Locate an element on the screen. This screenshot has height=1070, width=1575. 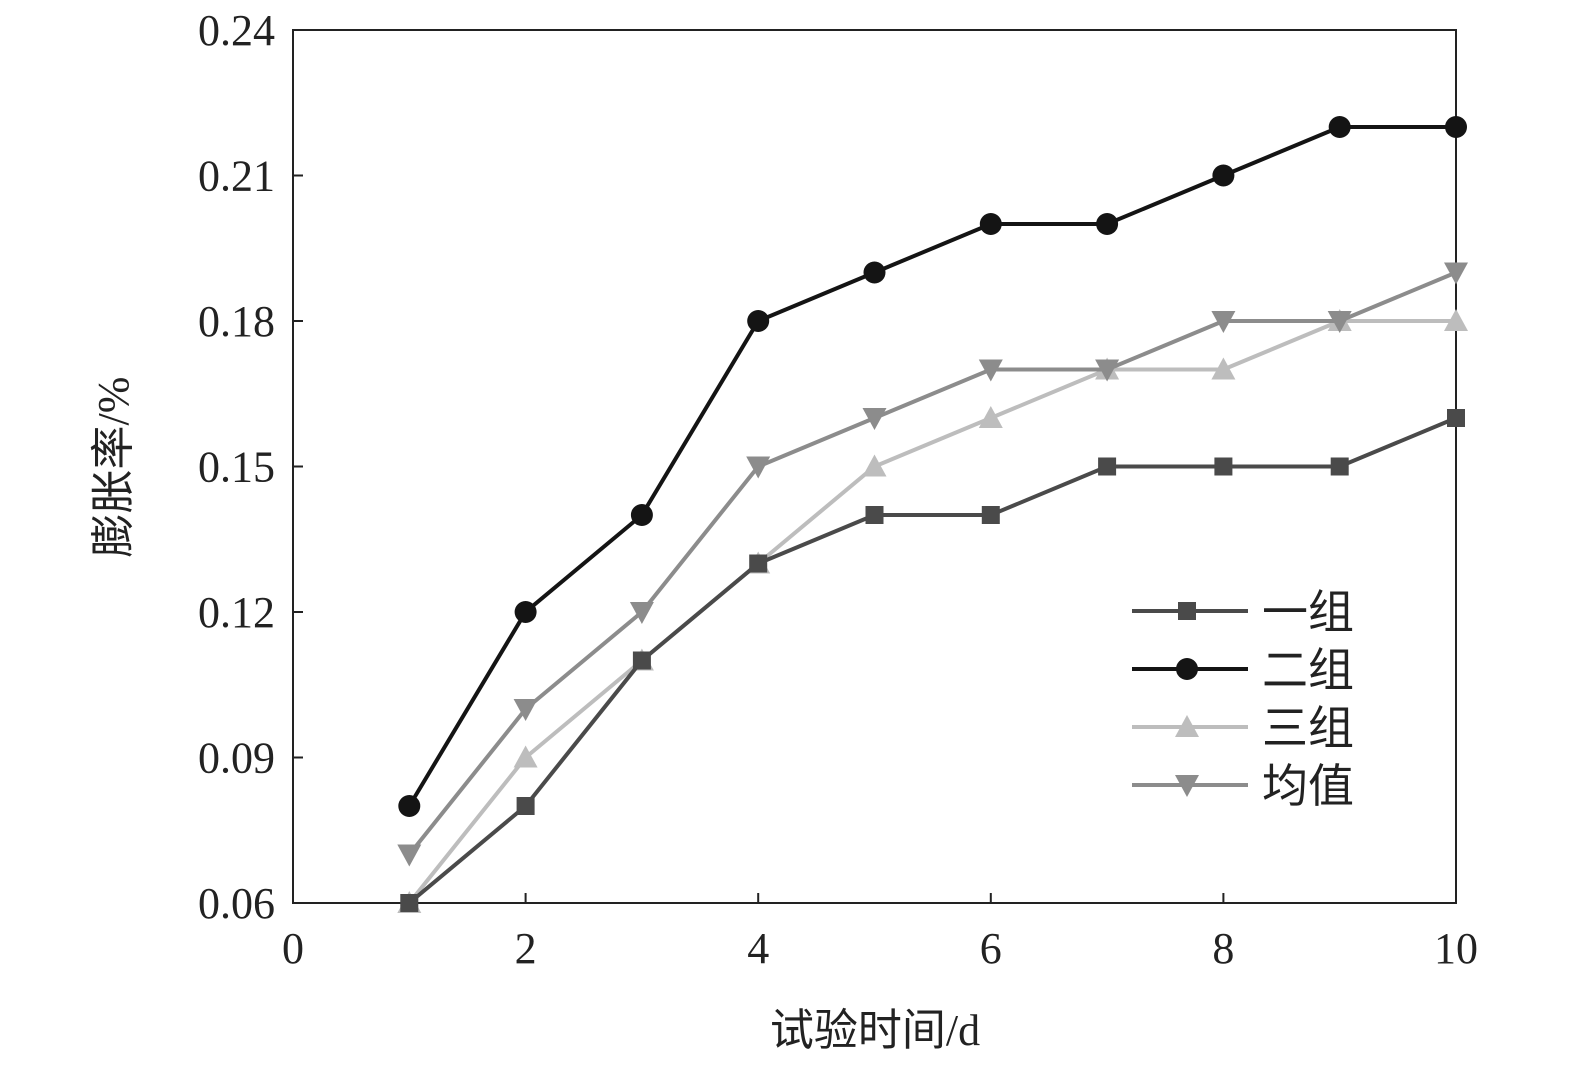
x-tick-label: 10 is located at coordinates (1456, 948).